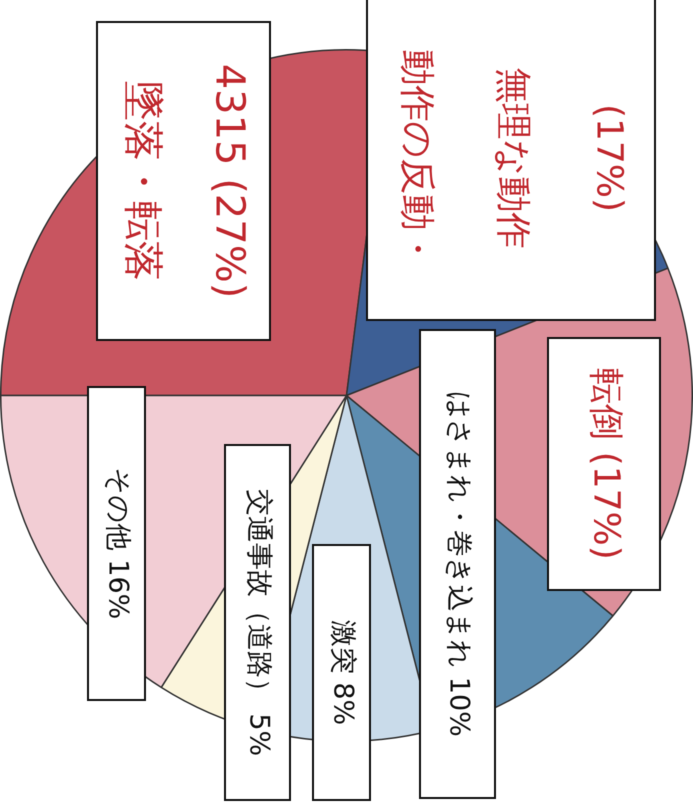  I want to click on slice-label: 交通事故（道路） 5%, so click(258, 622).